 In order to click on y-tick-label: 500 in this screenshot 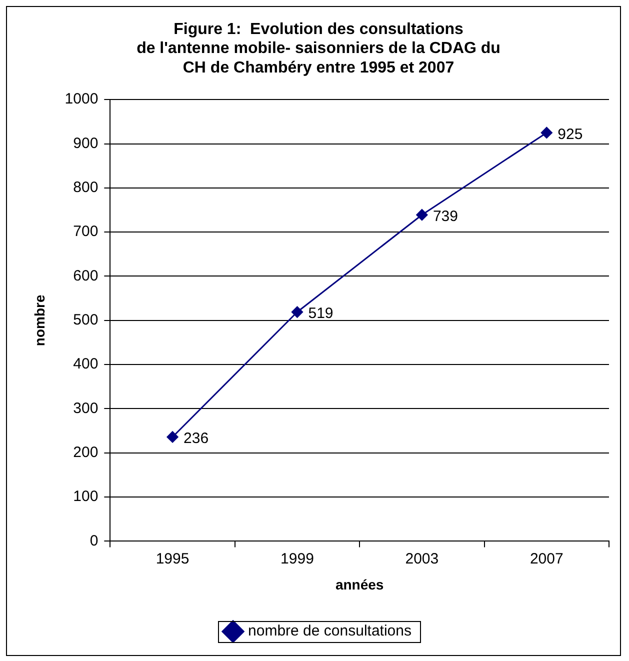, I will do `click(85, 320)`.